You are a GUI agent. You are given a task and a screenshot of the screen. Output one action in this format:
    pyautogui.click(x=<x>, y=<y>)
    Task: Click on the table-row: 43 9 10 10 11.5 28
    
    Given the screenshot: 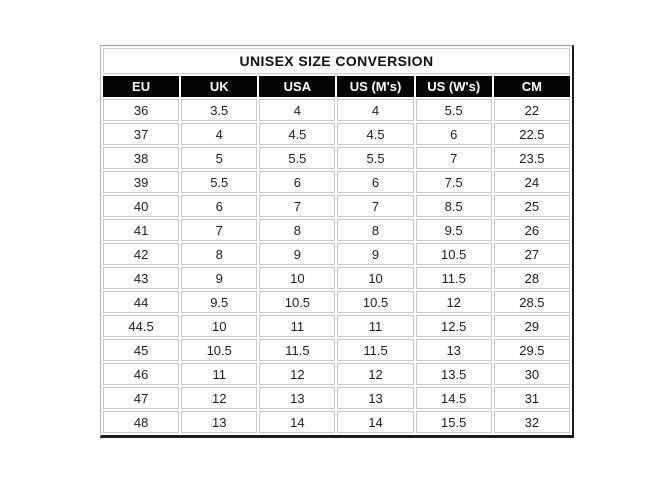 What is the action you would take?
    pyautogui.click(x=336, y=278)
    